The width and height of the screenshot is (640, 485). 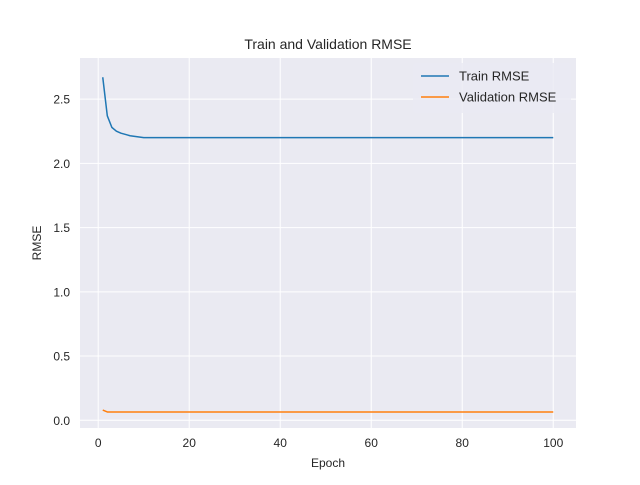 I want to click on y-tick-label: 0.5, so click(x=61, y=357).